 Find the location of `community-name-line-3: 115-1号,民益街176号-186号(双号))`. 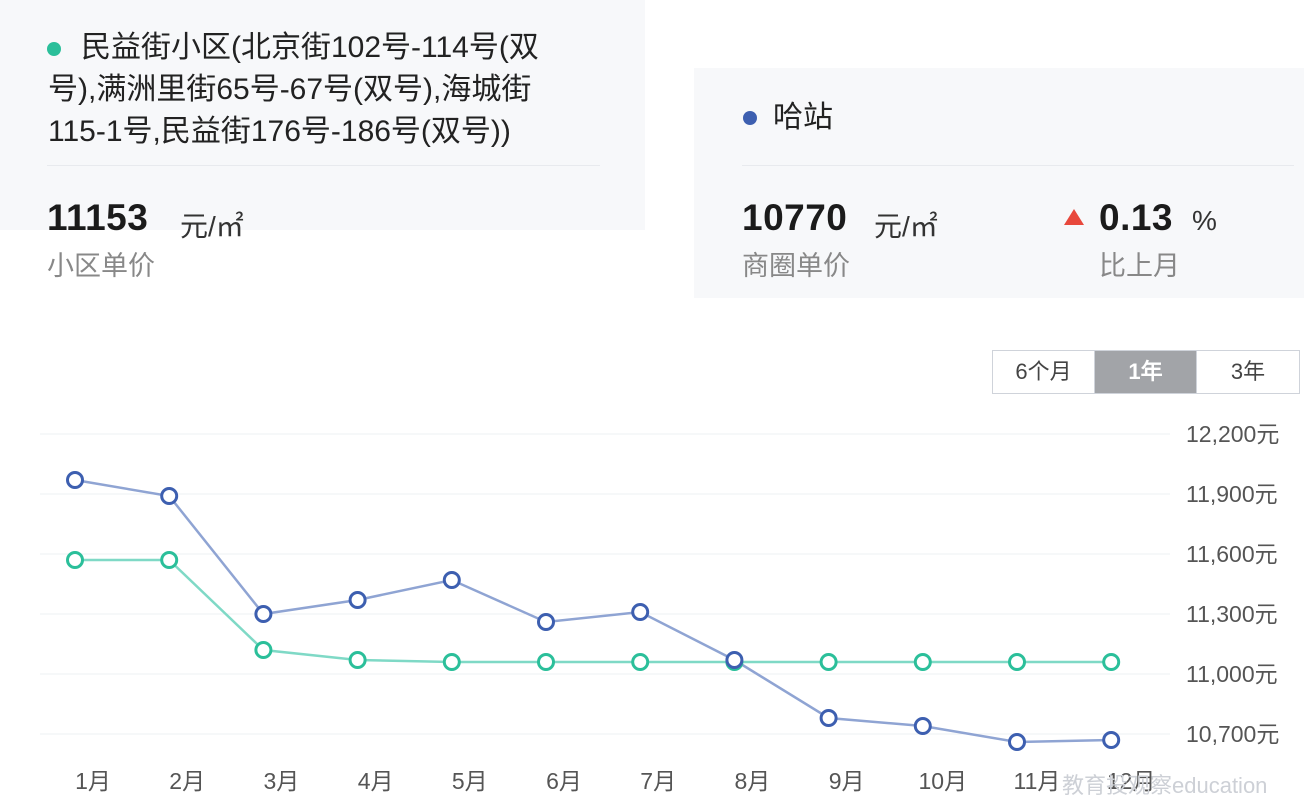

community-name-line-3: 115-1号,民益街176号-186号(双号)) is located at coordinates (279, 131).